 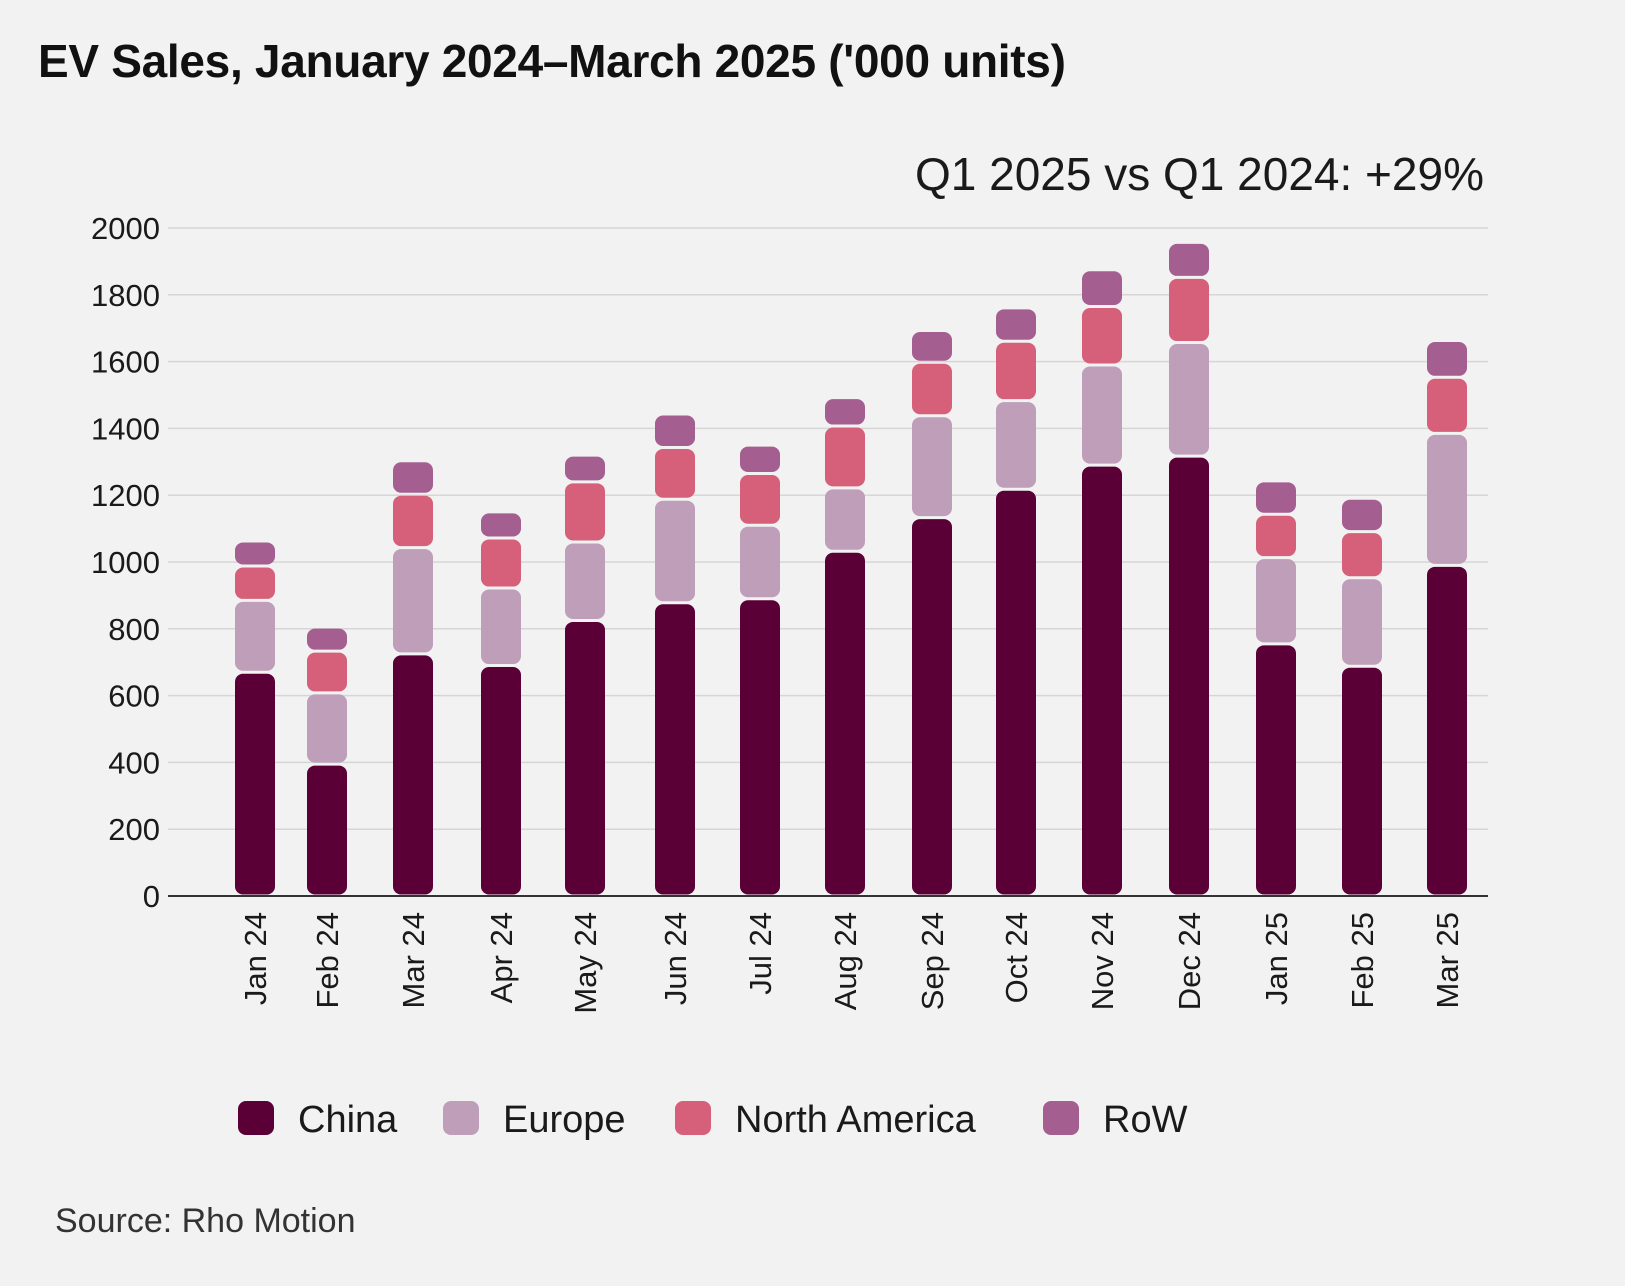 I want to click on legend-item-europe: Europe, so click(x=534, y=1120).